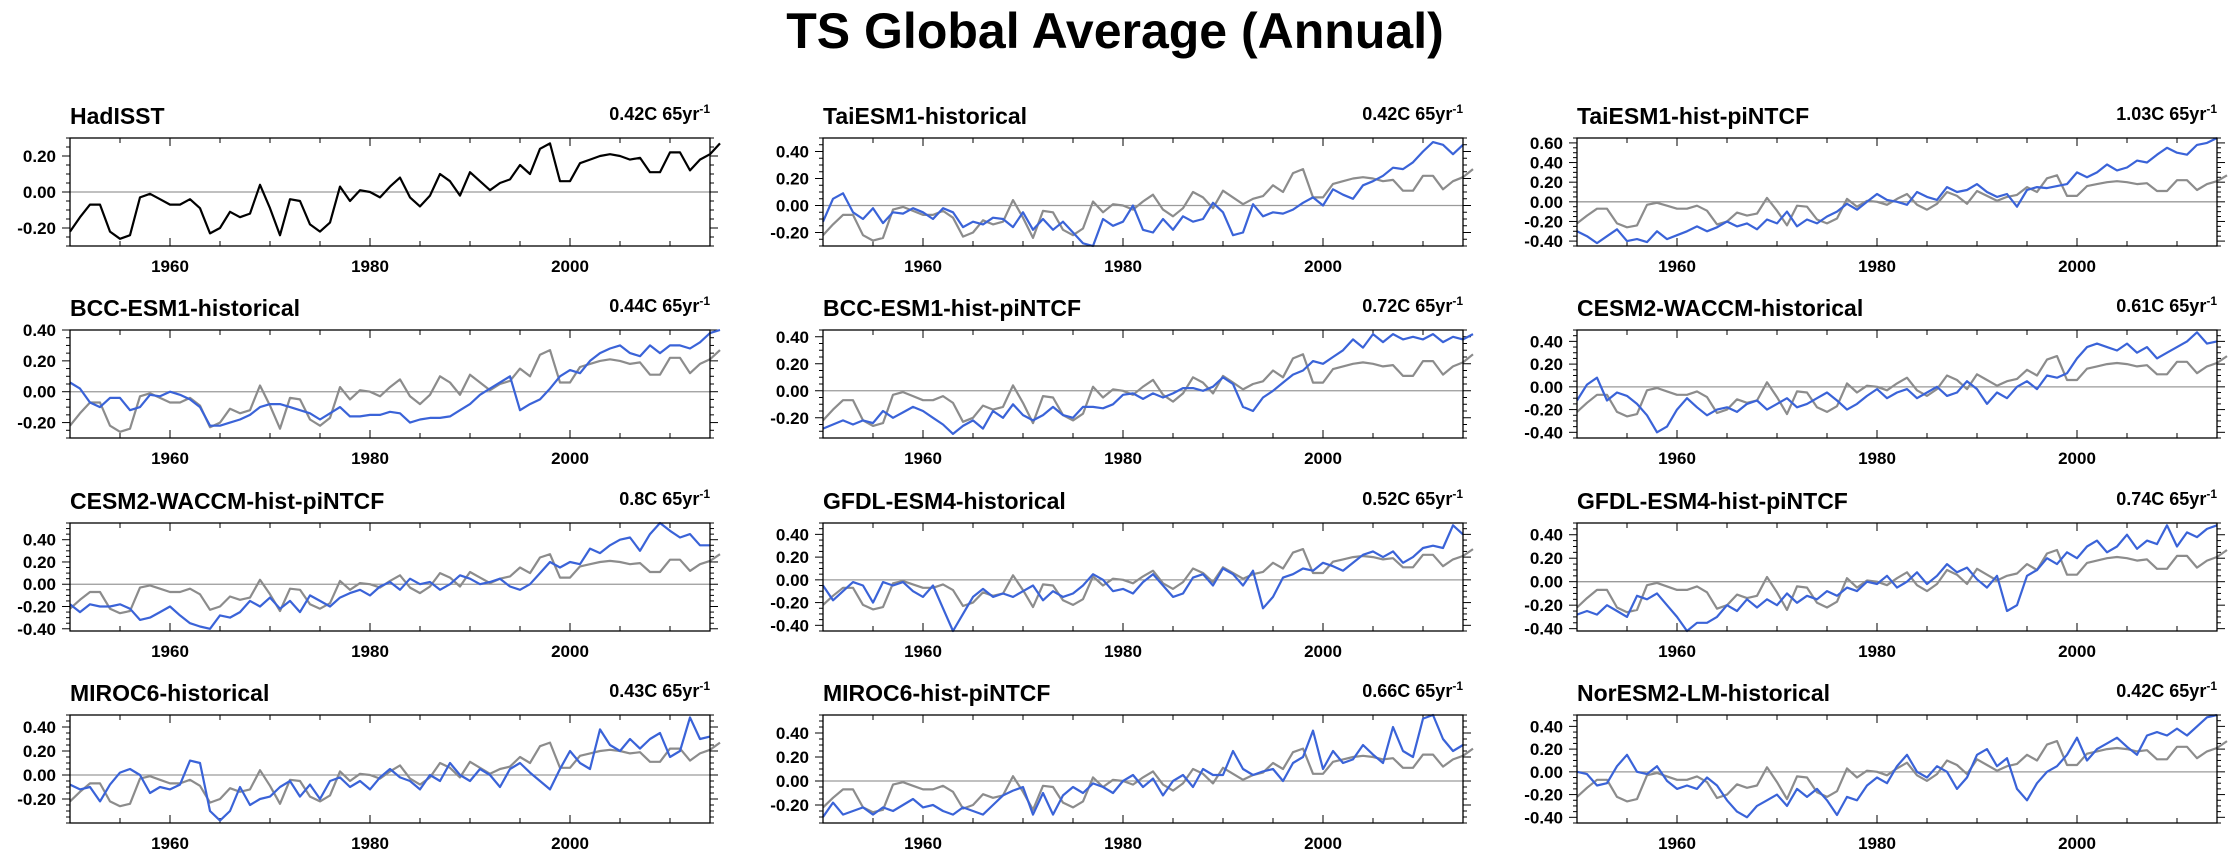  I want to click on trend-label: 0.52C 65yr-1, so click(1412, 498).